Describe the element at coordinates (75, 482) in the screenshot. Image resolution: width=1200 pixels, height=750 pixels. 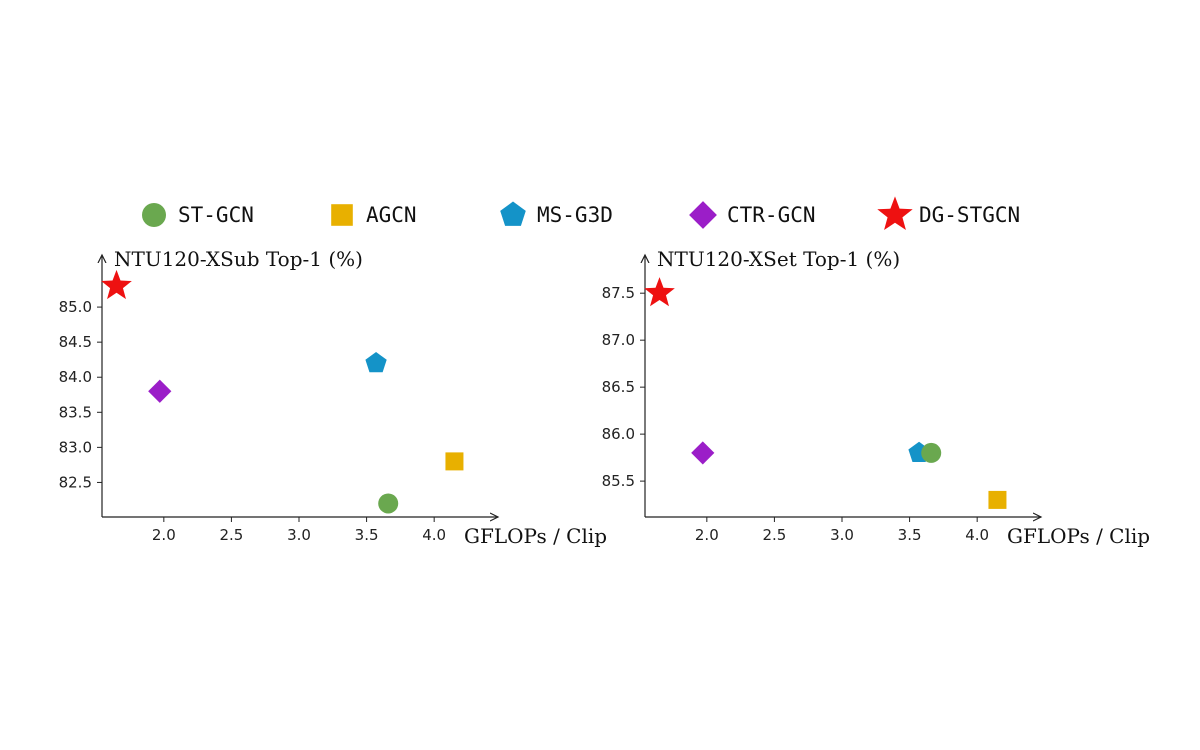
I see `y-tick-label: 82.5` at that location.